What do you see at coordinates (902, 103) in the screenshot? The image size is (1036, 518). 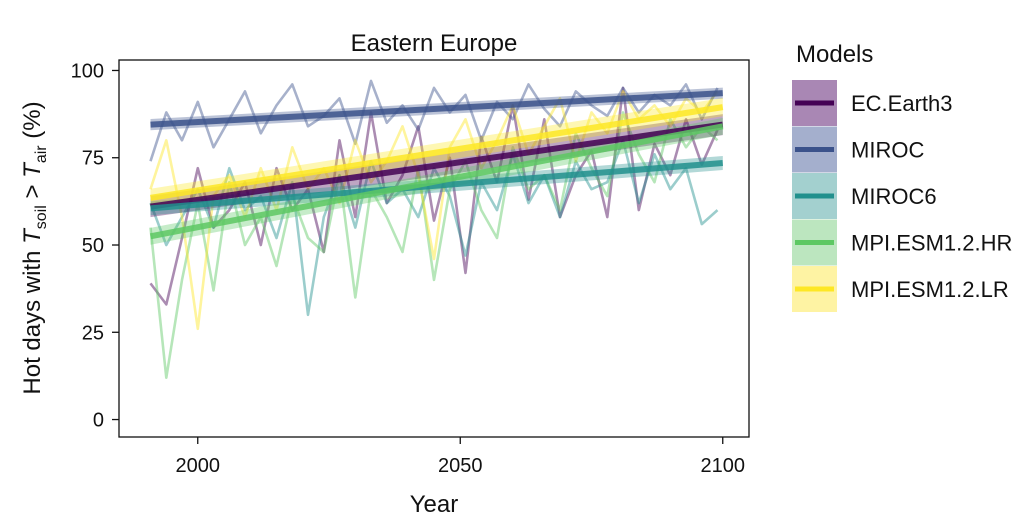 I see `legend-label: EC.Earth3` at bounding box center [902, 103].